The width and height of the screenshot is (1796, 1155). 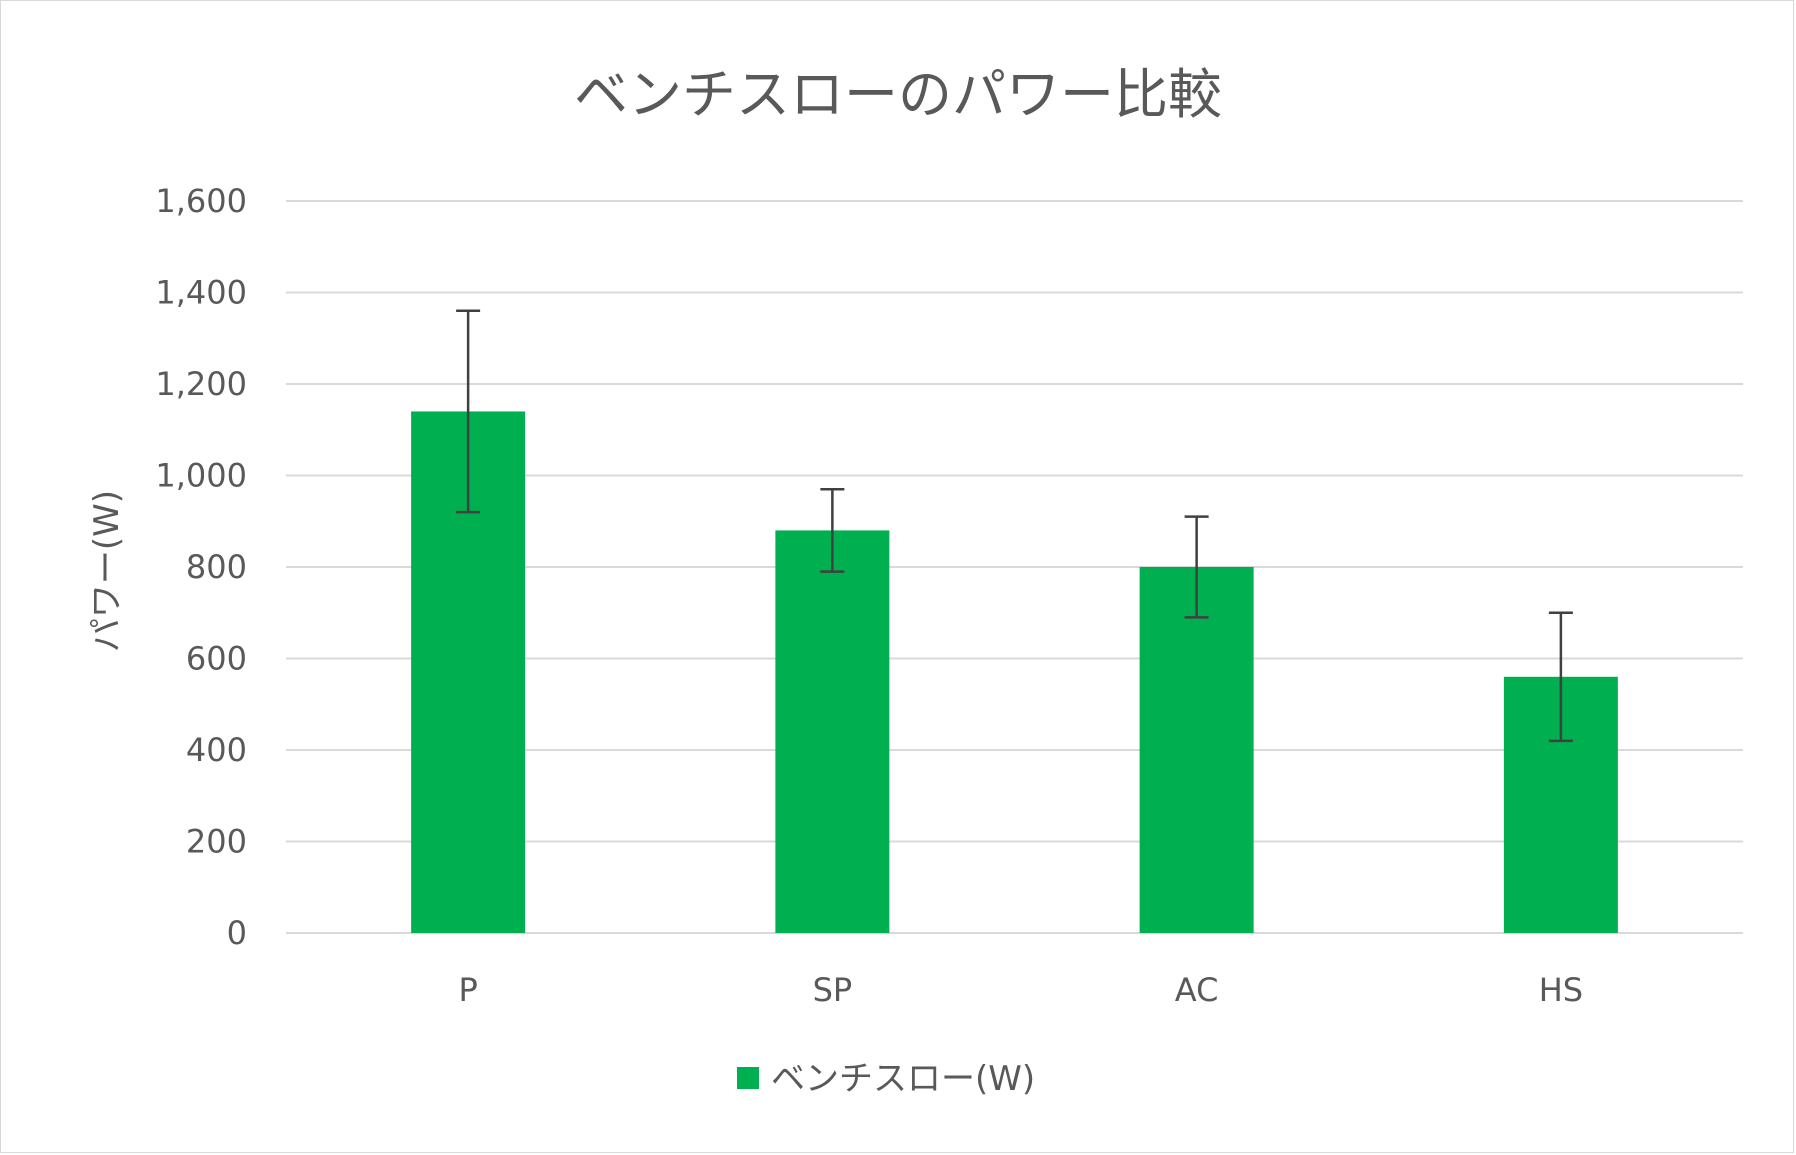 I want to click on legend-swatch, so click(x=748, y=1078).